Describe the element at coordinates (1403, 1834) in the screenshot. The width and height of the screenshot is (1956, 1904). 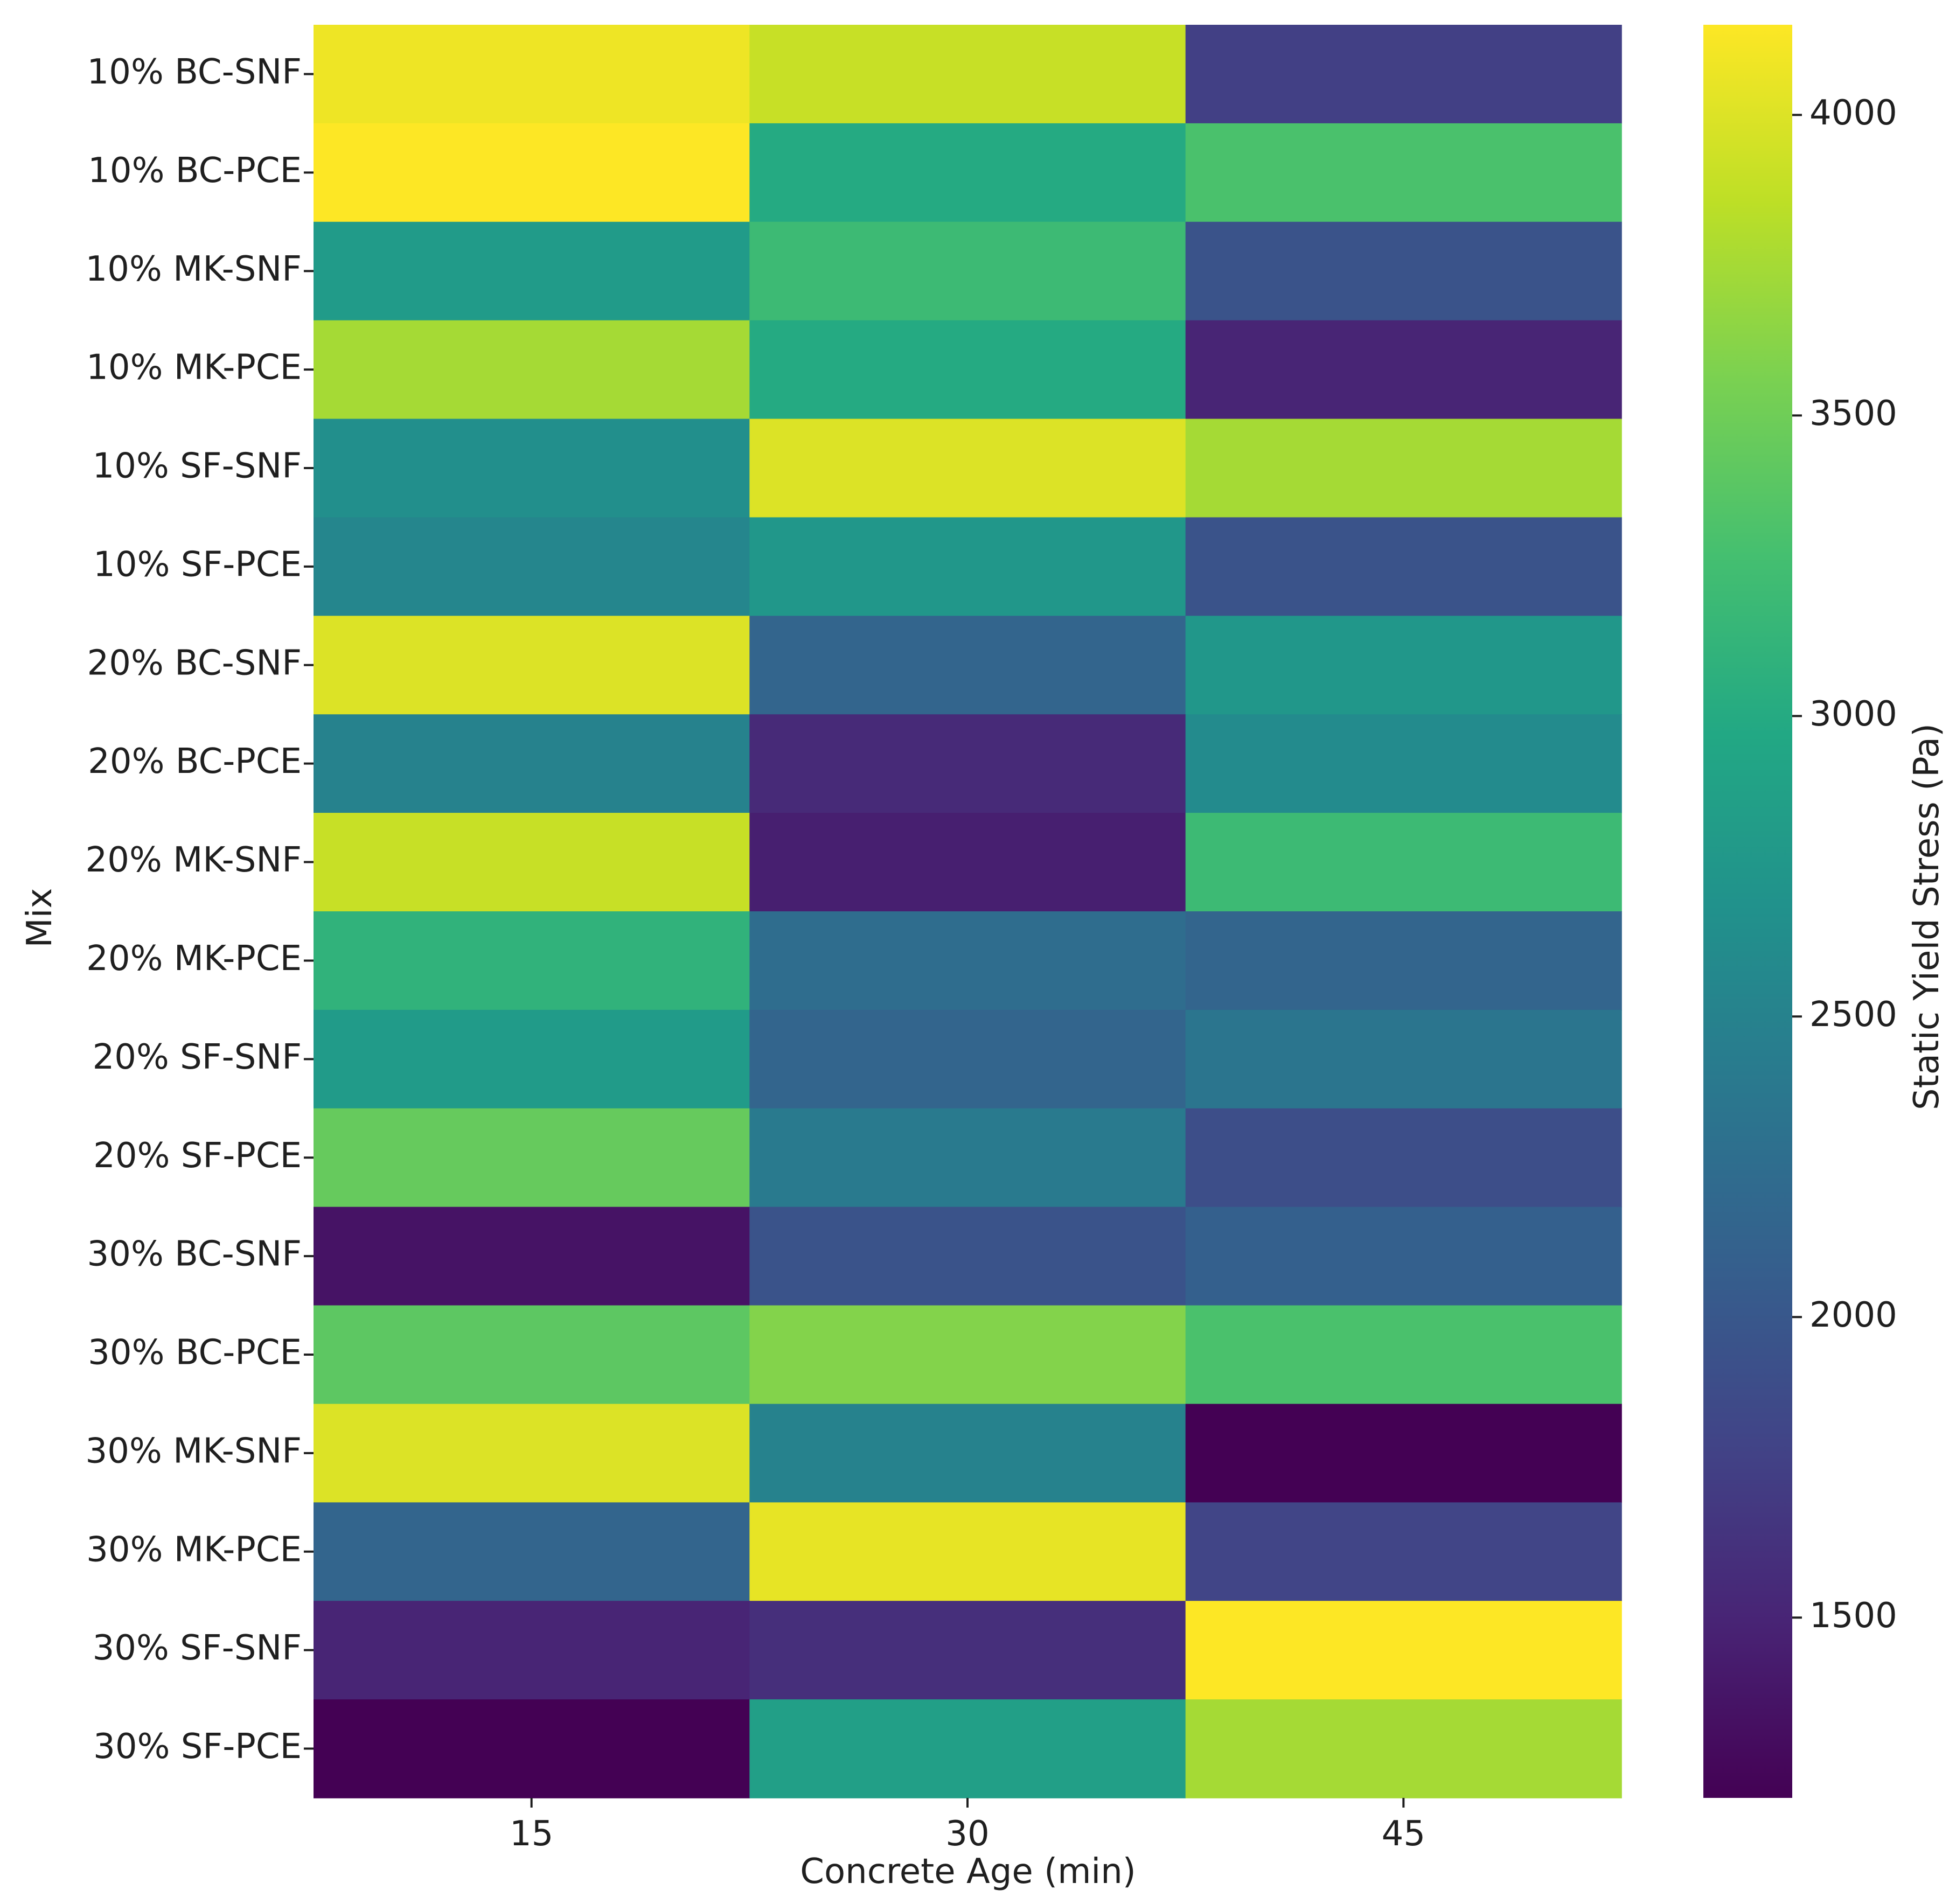
I see `x-axis-tick-label: 45` at that location.